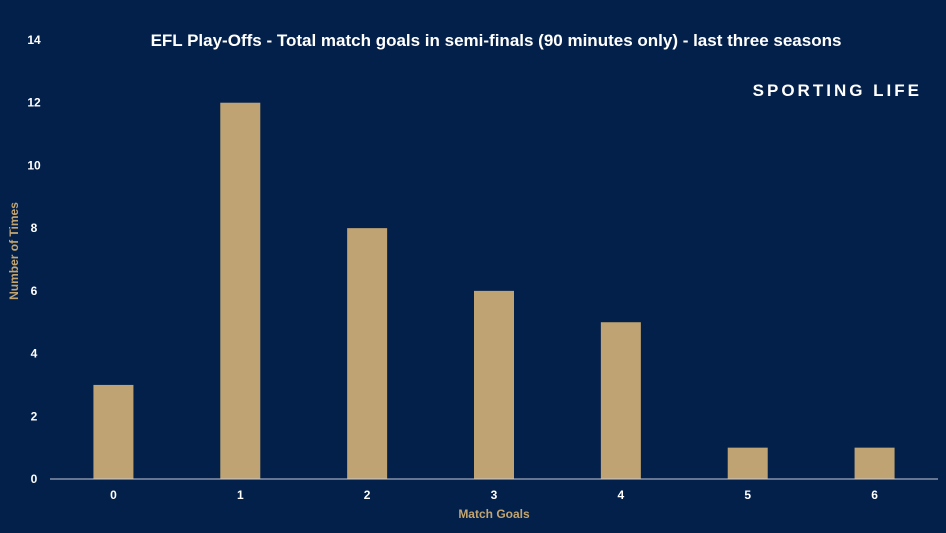  I want to click on x-tick-label: 1, so click(240, 495).